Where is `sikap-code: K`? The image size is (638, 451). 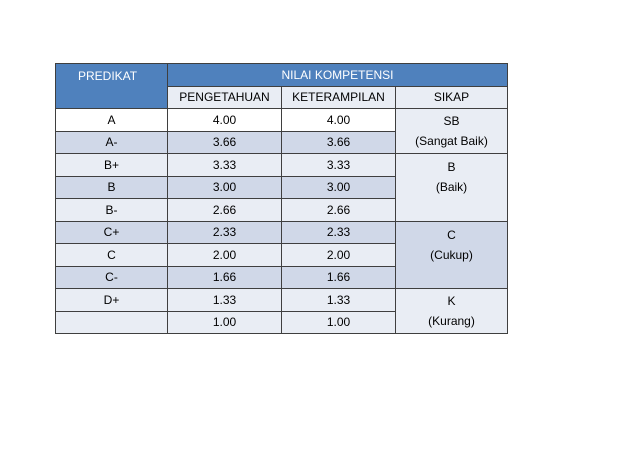
sikap-code: K is located at coordinates (451, 301).